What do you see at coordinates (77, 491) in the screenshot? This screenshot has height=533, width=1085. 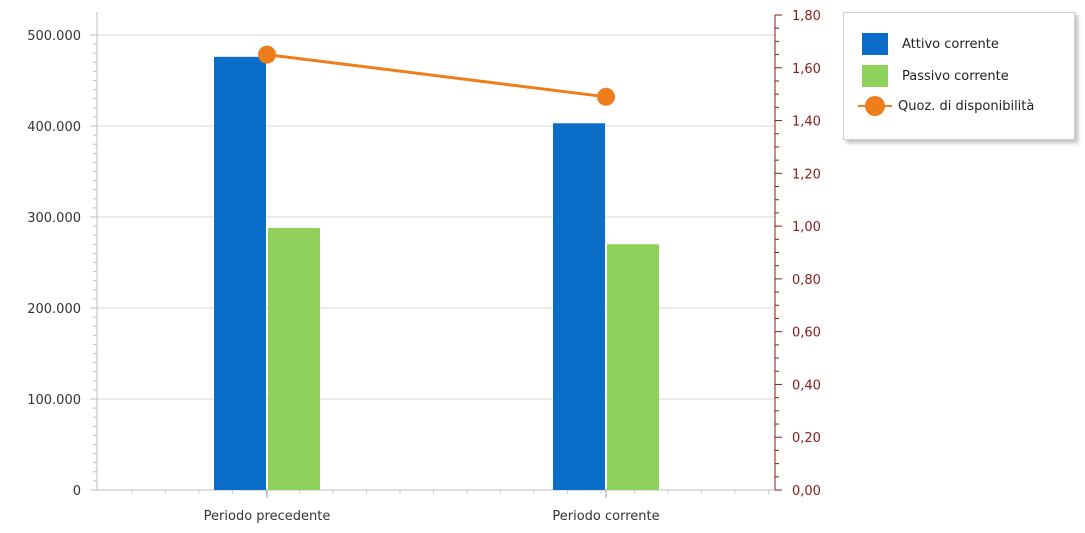 I see `left-tick-label: 0` at bounding box center [77, 491].